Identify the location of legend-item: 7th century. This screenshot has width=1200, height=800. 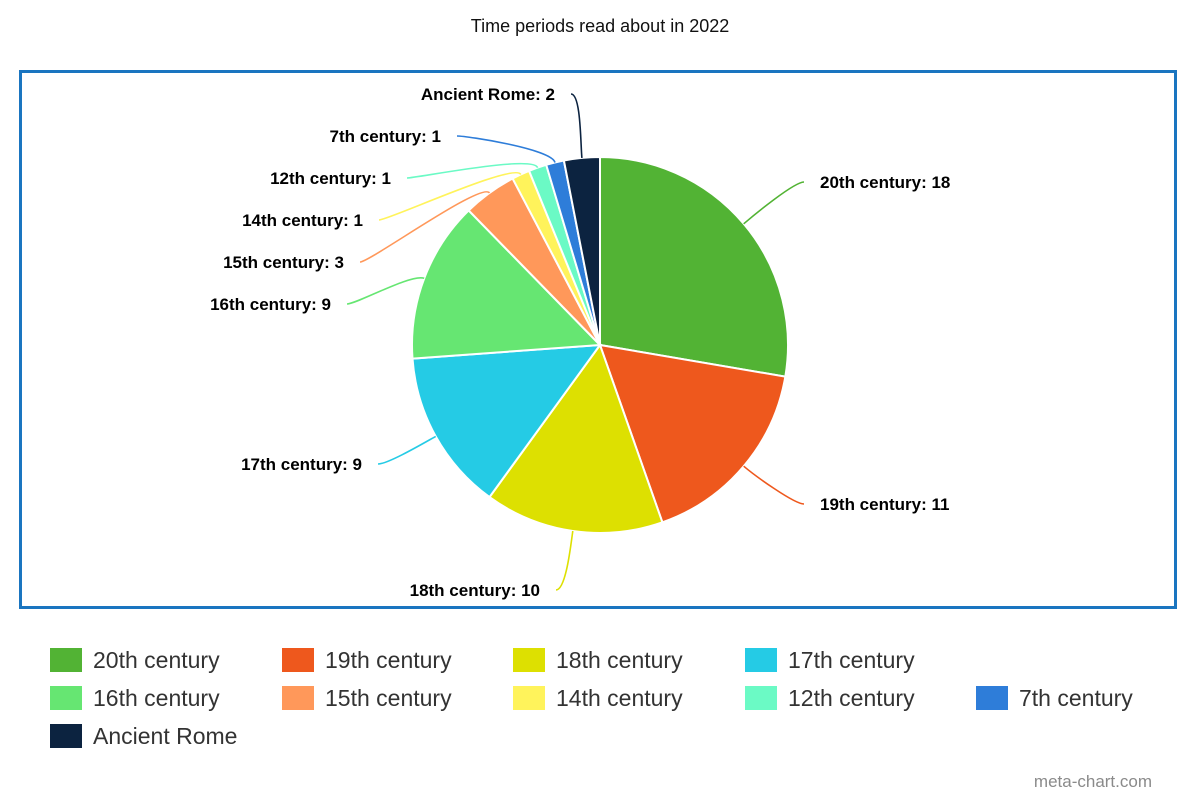
(1054, 698).